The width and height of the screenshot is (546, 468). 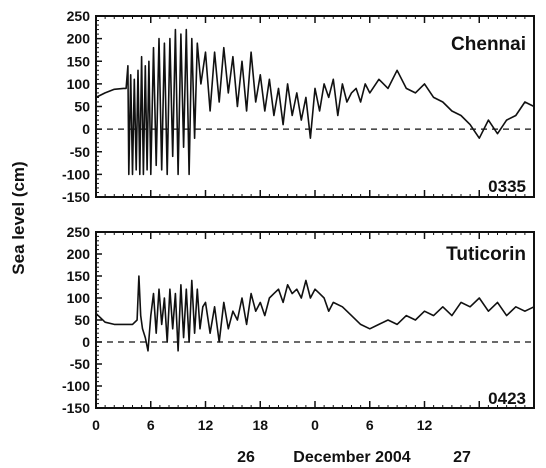 I want to click on sea-level-series-line, so click(x=315, y=313).